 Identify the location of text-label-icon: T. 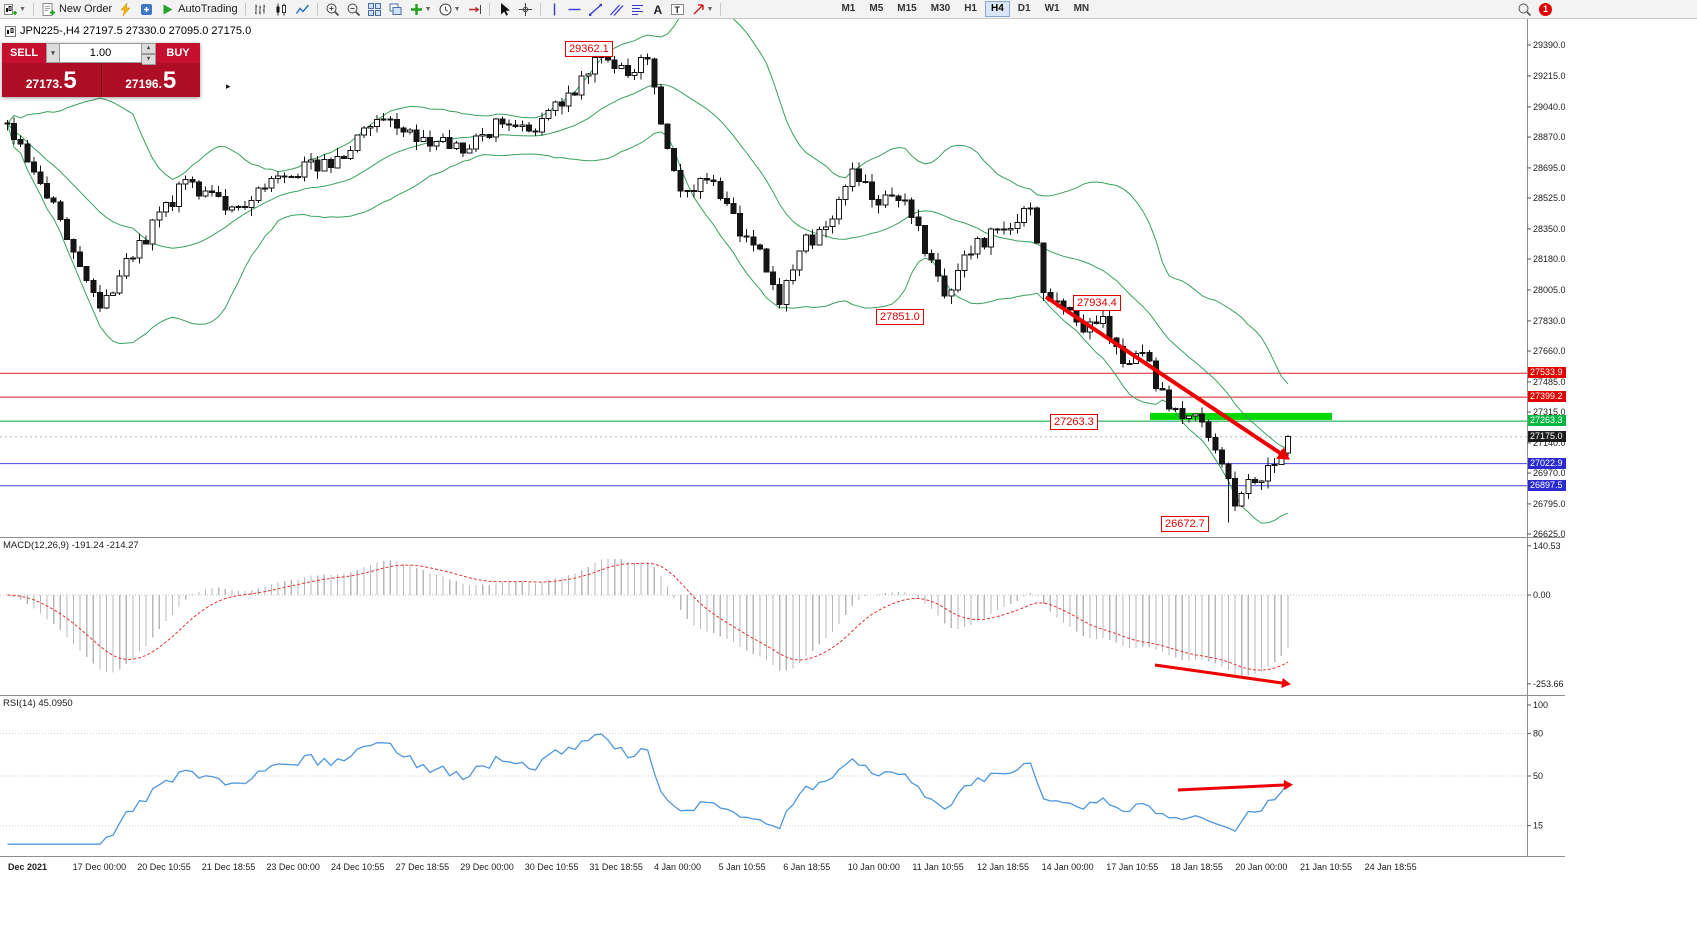
(677, 9).